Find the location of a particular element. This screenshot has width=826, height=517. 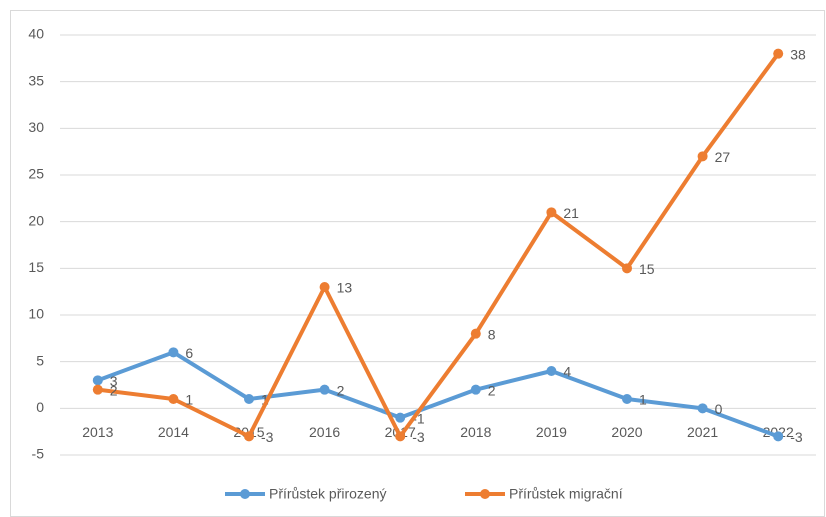

x-tick-label: 2014 is located at coordinates (173, 432).